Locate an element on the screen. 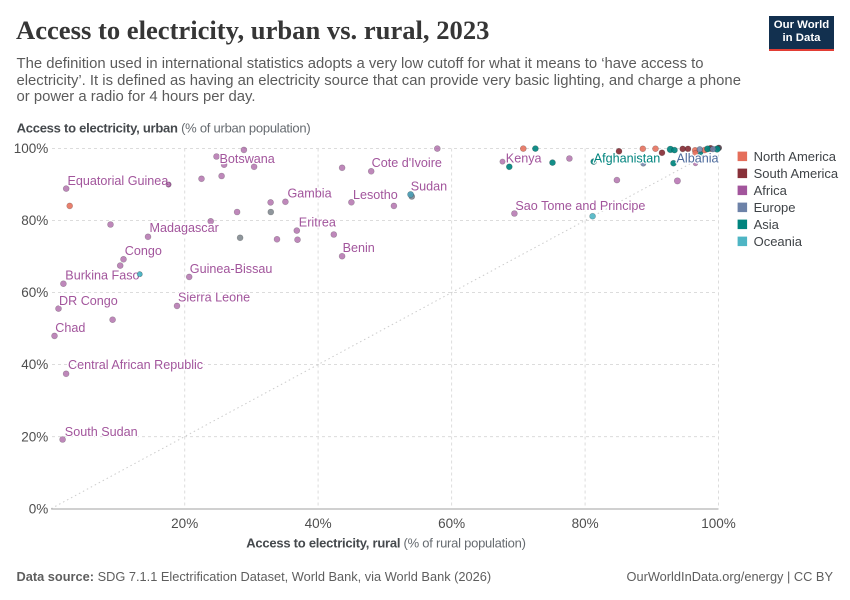 The width and height of the screenshot is (850, 600). svg-text: Albania is located at coordinates (698, 158).